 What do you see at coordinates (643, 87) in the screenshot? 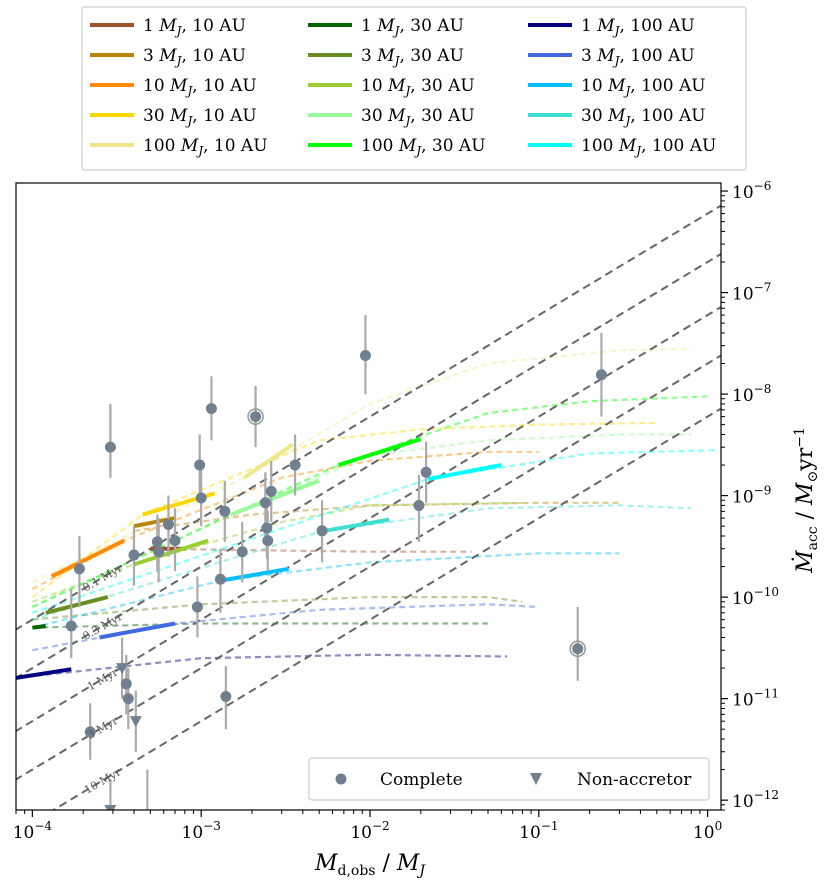
I see `legend-label: 10 MJ, 100 AU` at bounding box center [643, 87].